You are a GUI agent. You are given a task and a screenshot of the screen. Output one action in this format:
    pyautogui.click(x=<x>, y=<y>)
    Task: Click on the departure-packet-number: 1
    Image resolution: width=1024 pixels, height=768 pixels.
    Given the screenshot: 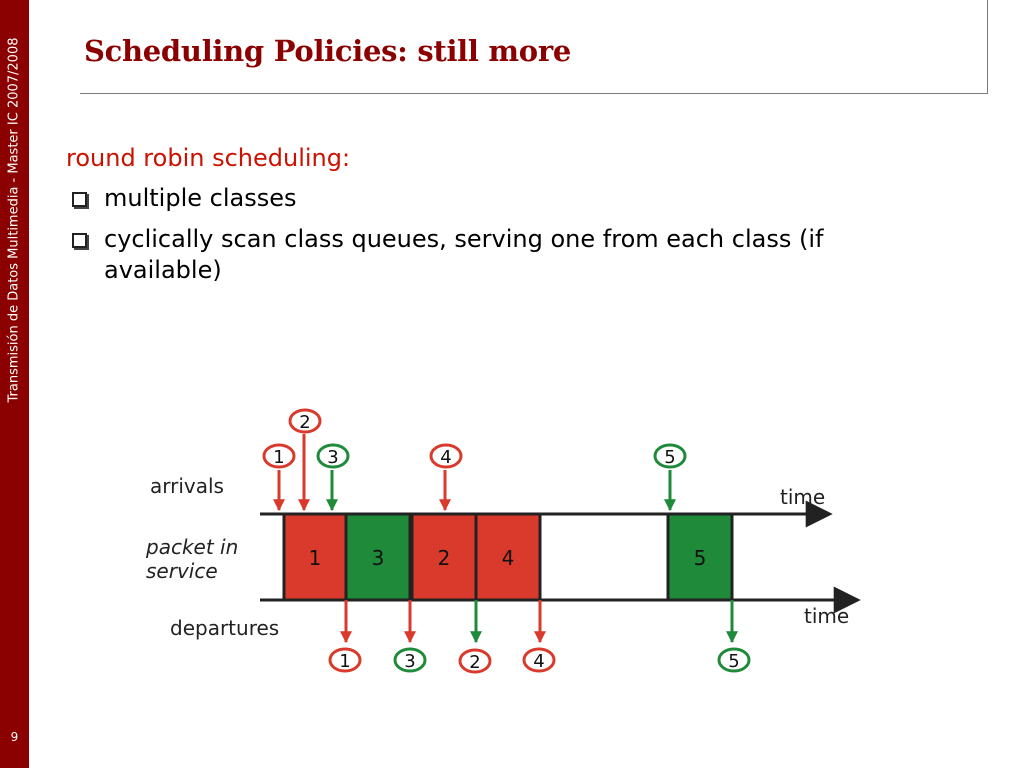 What is the action you would take?
    pyautogui.click(x=344, y=661)
    